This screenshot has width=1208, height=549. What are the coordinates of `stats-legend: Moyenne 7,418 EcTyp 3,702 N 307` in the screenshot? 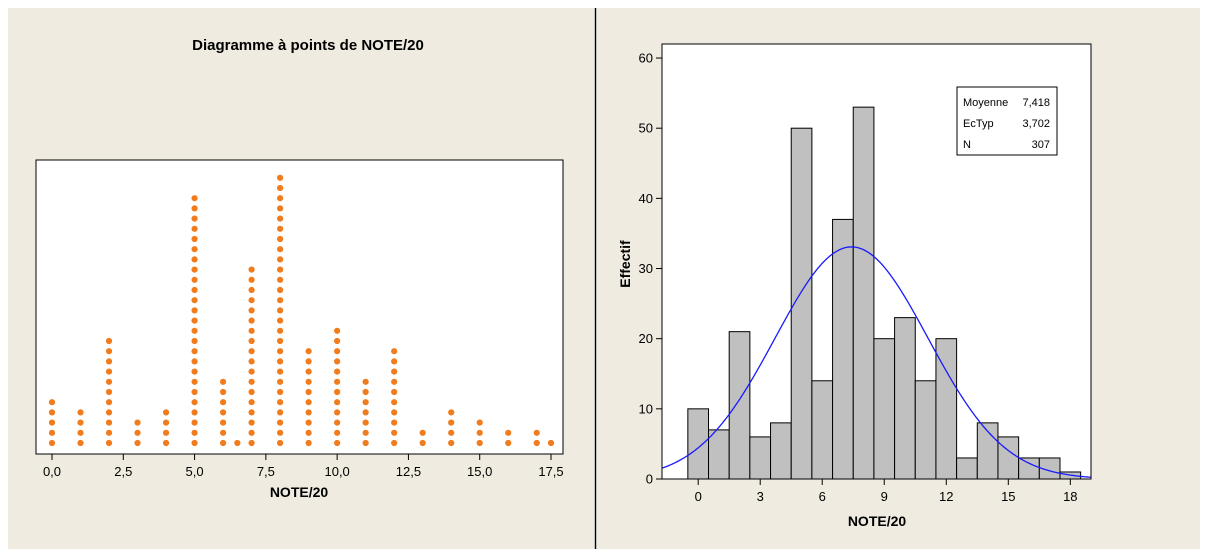 It's located at (1007, 121).